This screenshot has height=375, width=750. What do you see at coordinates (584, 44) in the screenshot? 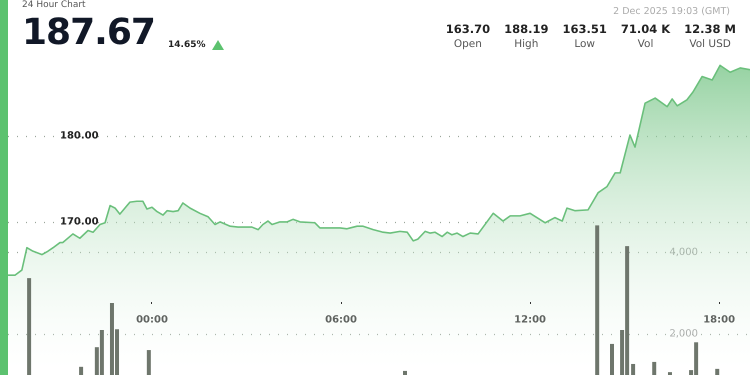
I see `annotation: Low` at bounding box center [584, 44].